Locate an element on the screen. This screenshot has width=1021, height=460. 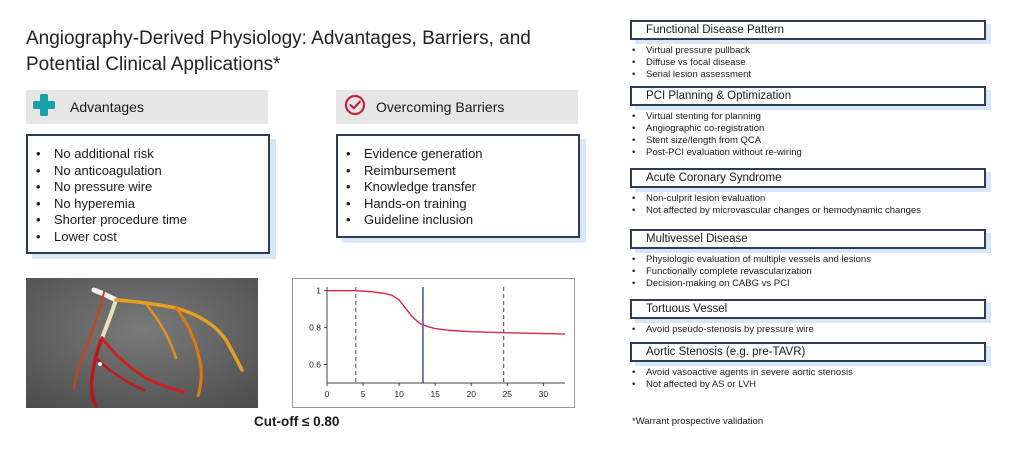
application-item: Virtual pressure pullback is located at coordinates (691, 51).